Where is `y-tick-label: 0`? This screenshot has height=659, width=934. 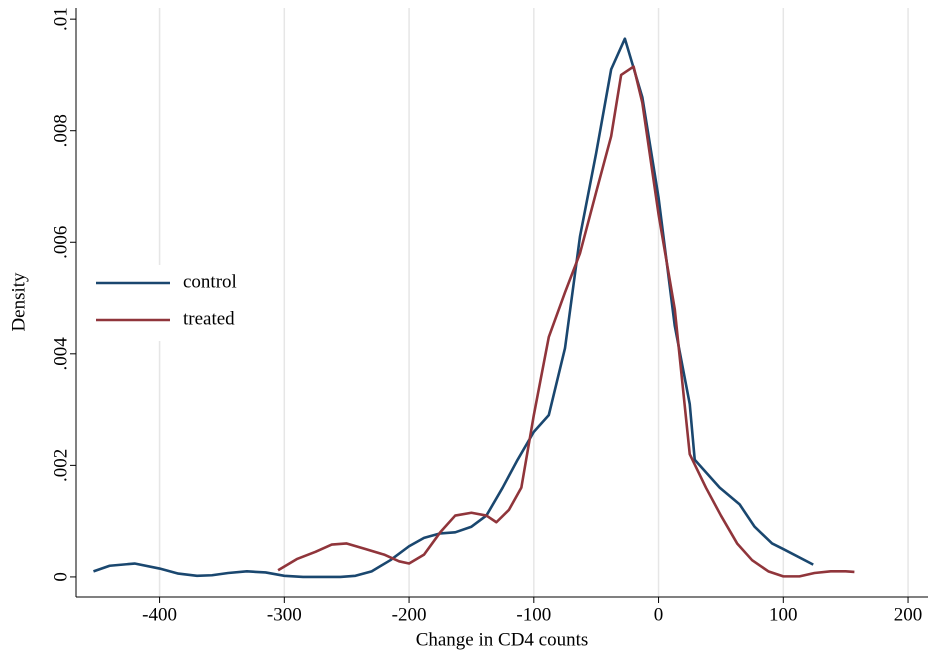
y-tick-label: 0 is located at coordinates (60, 577).